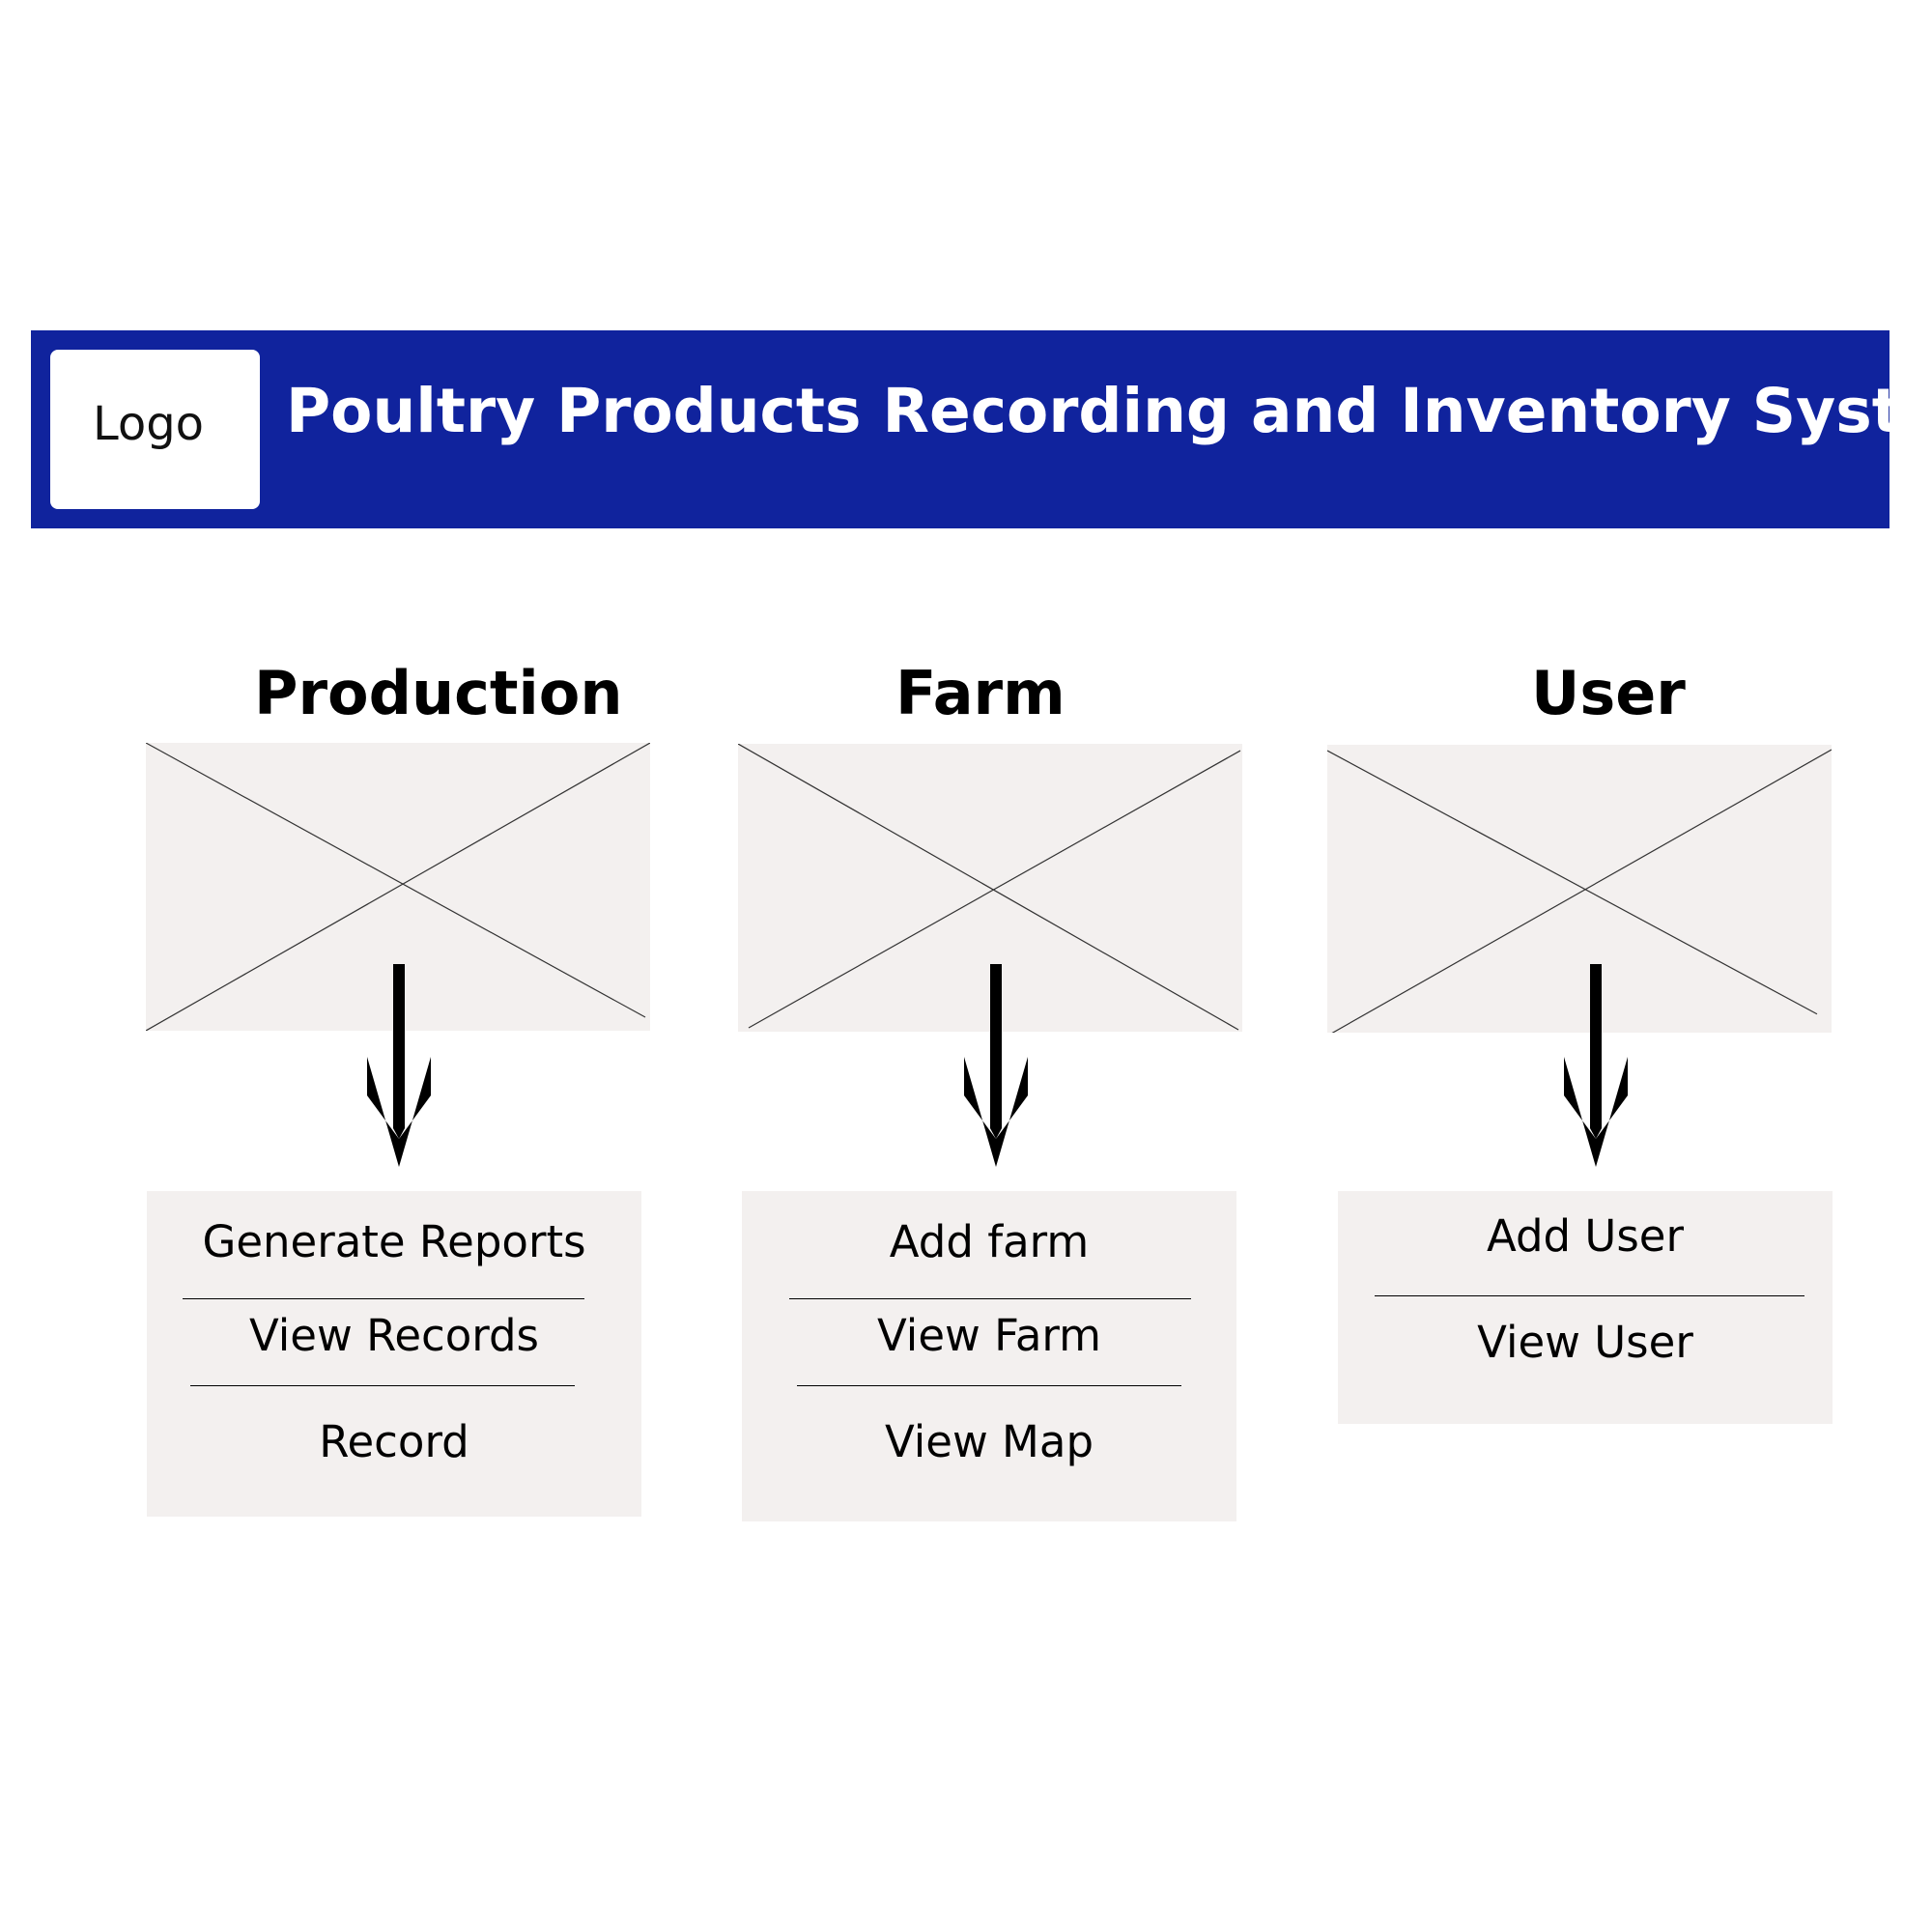 This screenshot has height=1932, width=1932. Describe the element at coordinates (1585, 1236) in the screenshot. I see `menu-item-add-user: Add User` at that location.